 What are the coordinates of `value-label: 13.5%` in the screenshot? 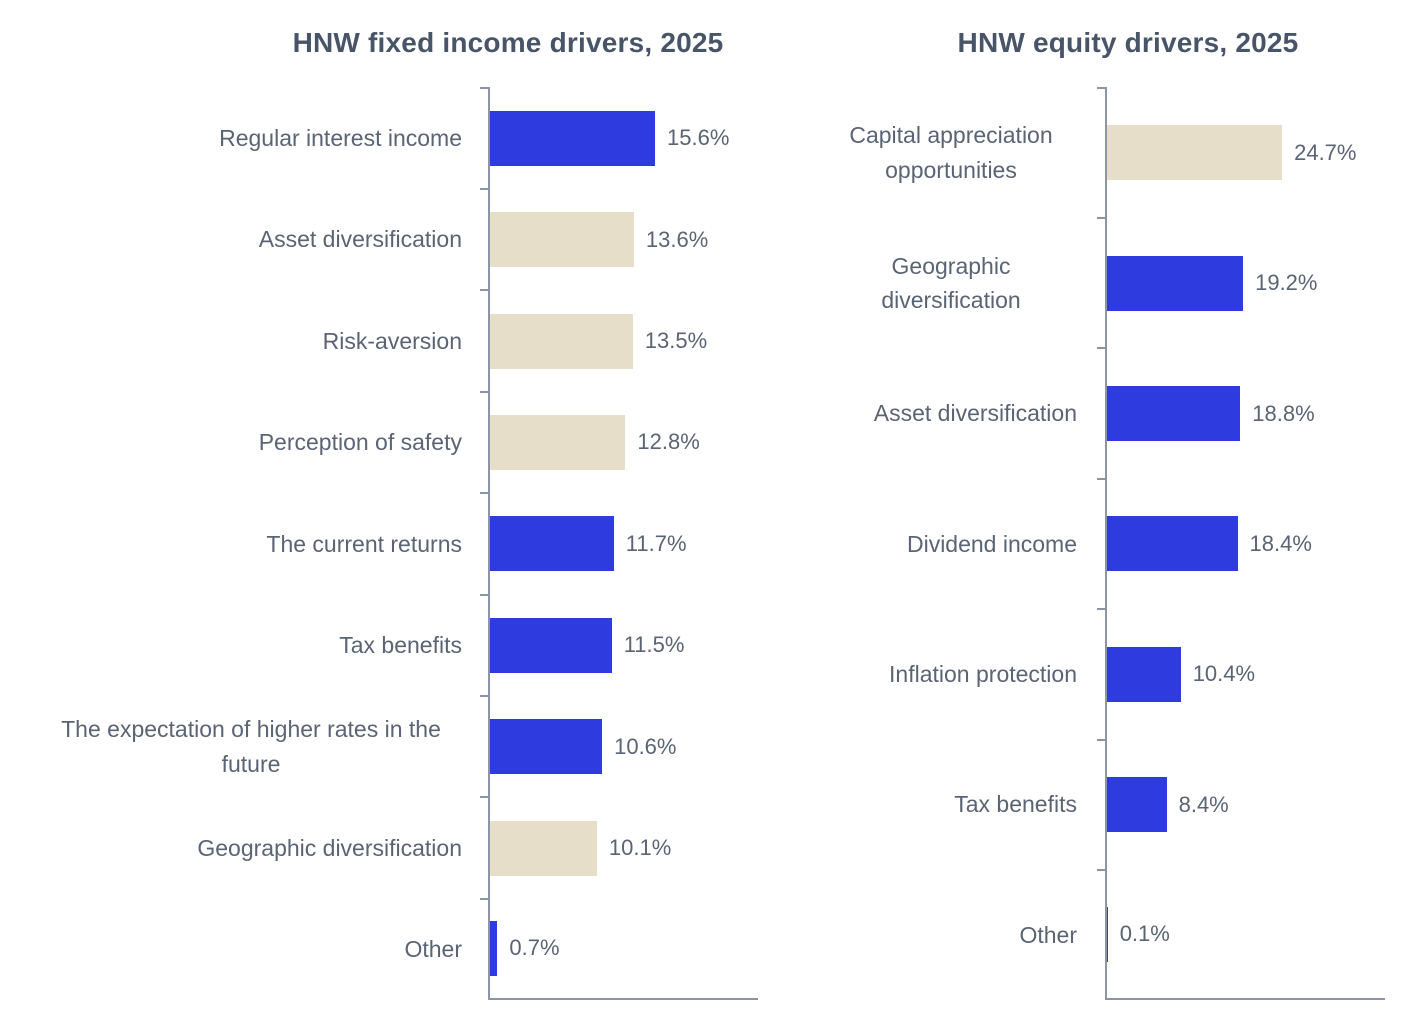 It's located at (676, 341).